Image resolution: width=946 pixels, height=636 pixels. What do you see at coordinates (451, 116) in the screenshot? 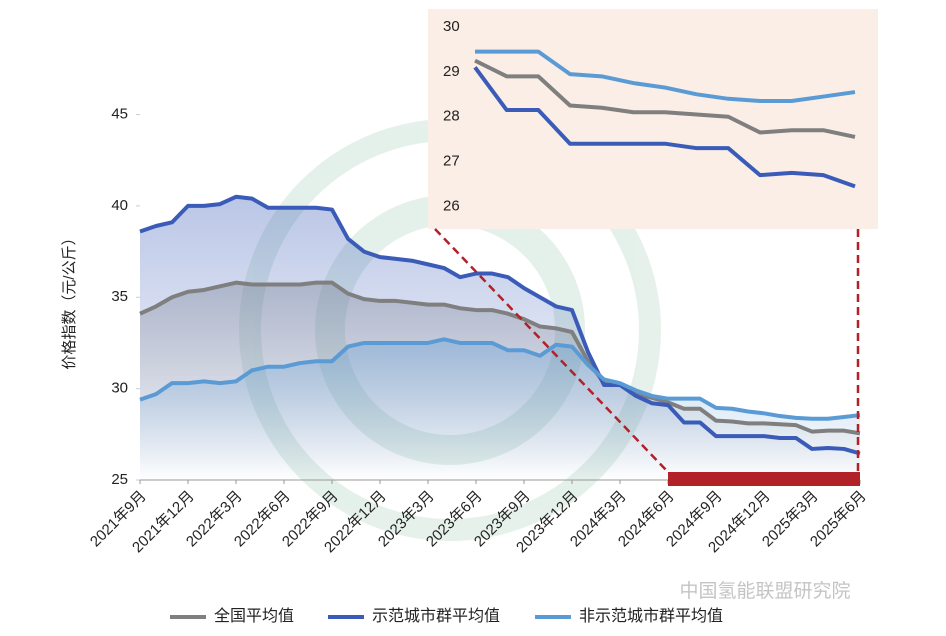
I see `inset-y-tick-label: 28` at bounding box center [451, 116].